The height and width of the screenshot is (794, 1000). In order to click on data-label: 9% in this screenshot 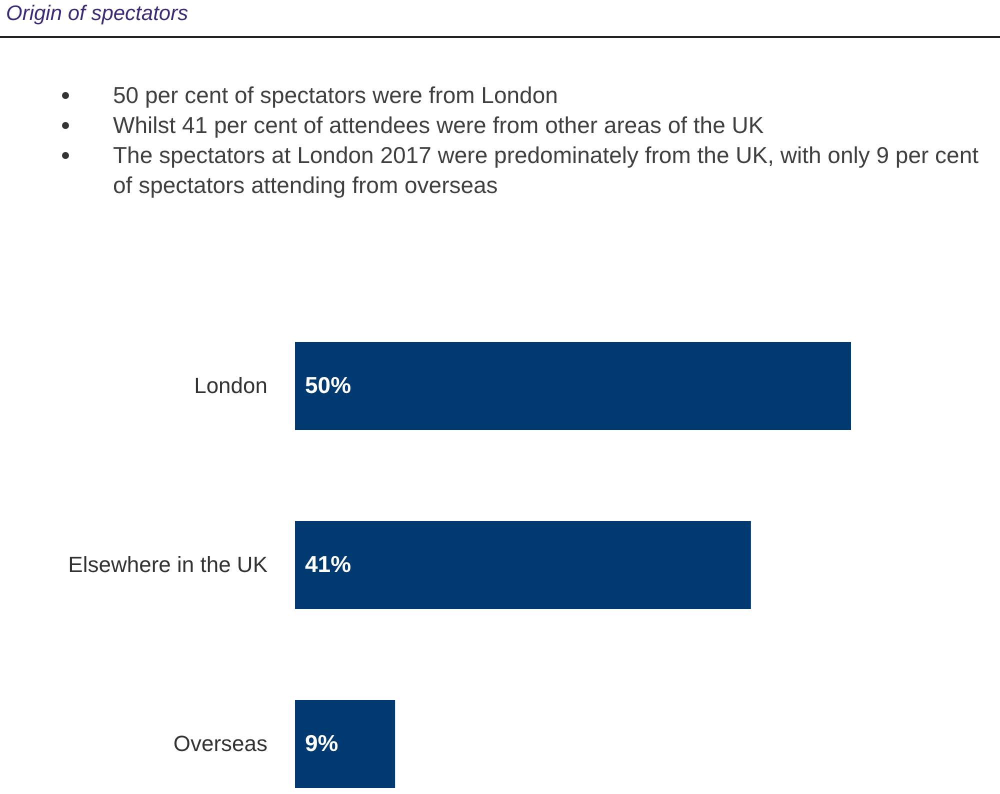, I will do `click(321, 743)`.